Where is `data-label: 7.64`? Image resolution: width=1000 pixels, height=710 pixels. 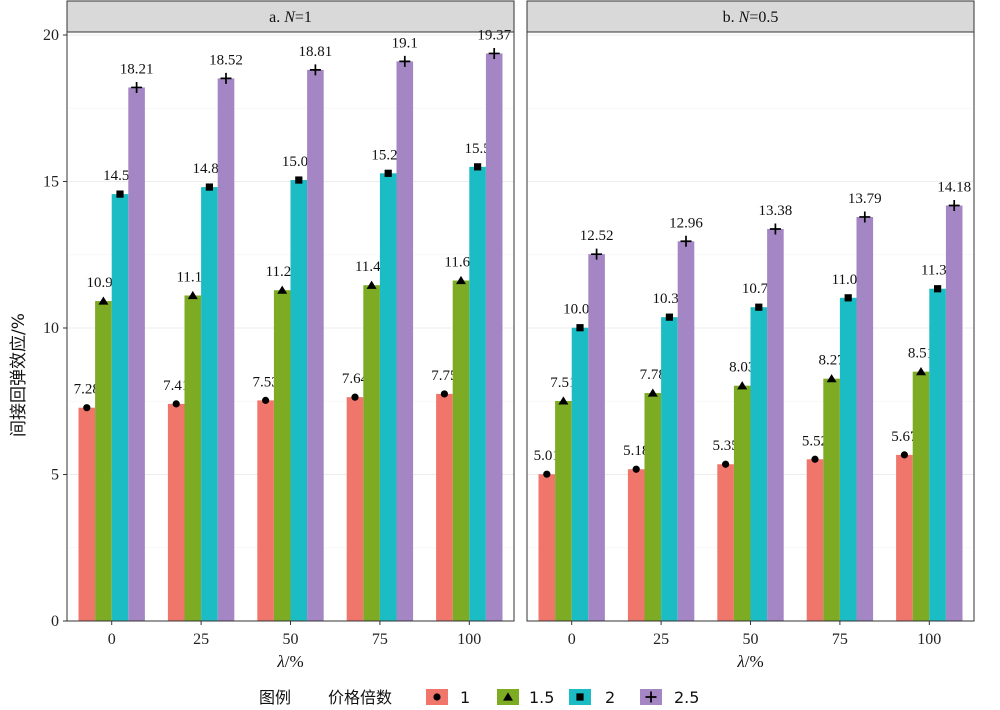
data-label: 7.64 is located at coordinates (355, 379).